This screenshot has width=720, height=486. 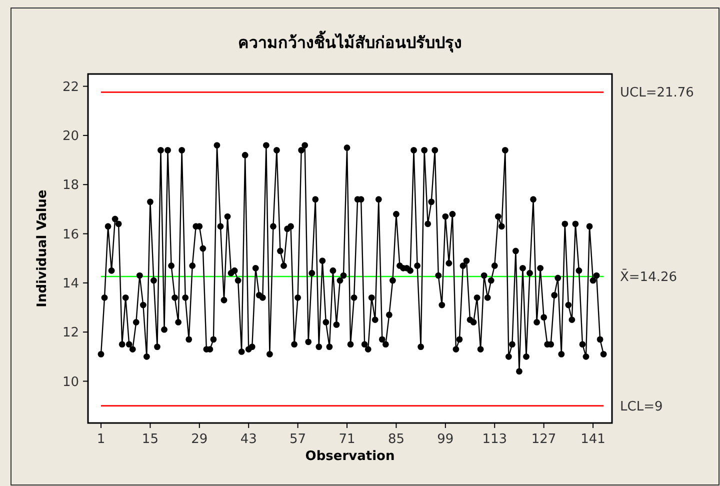 What do you see at coordinates (641, 406) in the screenshot?
I see `ref-line-label: LCL=9` at bounding box center [641, 406].